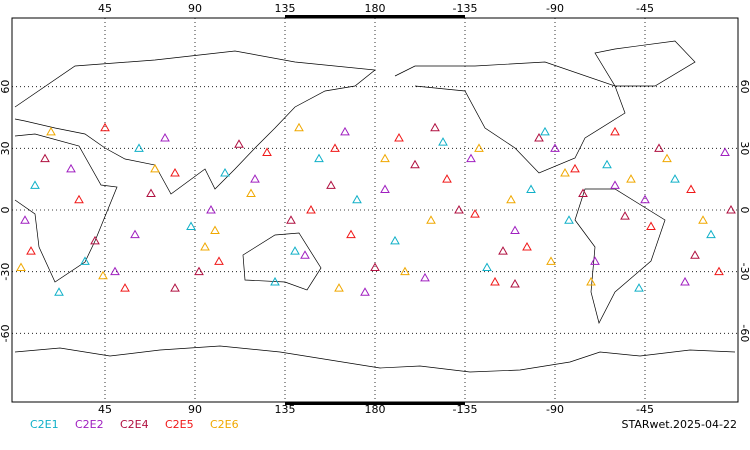 This screenshot has height=450, width=750. What do you see at coordinates (44, 424) in the screenshot?
I see `legend-entry: C2E1` at bounding box center [44, 424].